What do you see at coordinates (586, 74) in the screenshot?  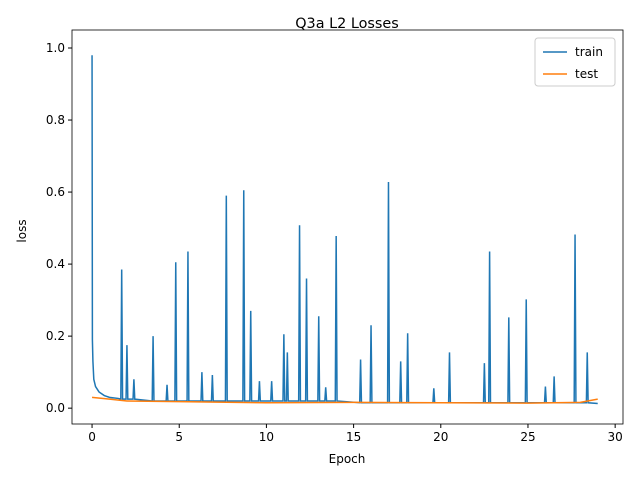 I see `legend-label: test` at bounding box center [586, 74].